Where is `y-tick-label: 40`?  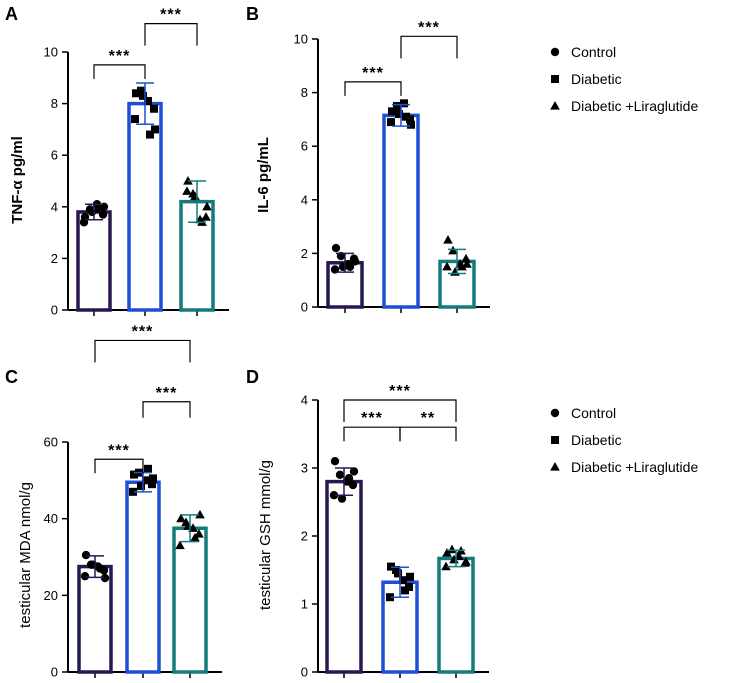 y-tick-label: 40 is located at coordinates (51, 518).